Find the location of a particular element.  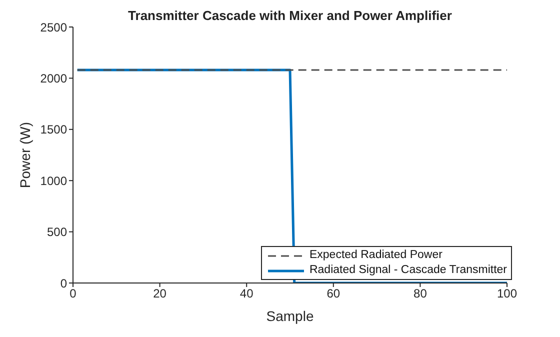

y-tick-label: 0 is located at coordinates (64, 283).